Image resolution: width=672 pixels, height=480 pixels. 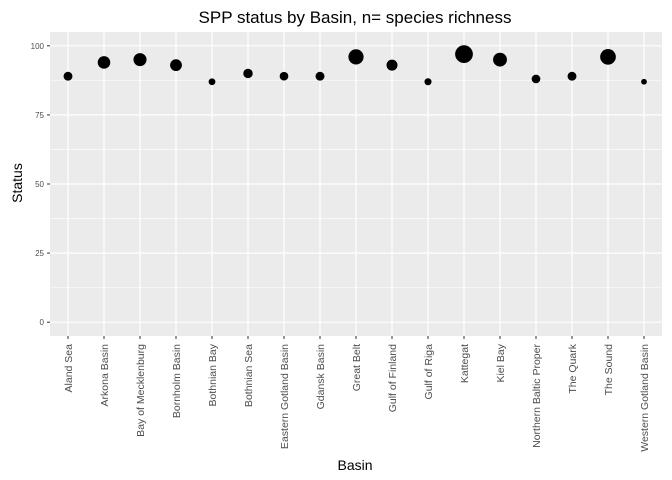 What do you see at coordinates (285, 396) in the screenshot?
I see `x-tick-label: Eastern Gotland Basin` at bounding box center [285, 396].